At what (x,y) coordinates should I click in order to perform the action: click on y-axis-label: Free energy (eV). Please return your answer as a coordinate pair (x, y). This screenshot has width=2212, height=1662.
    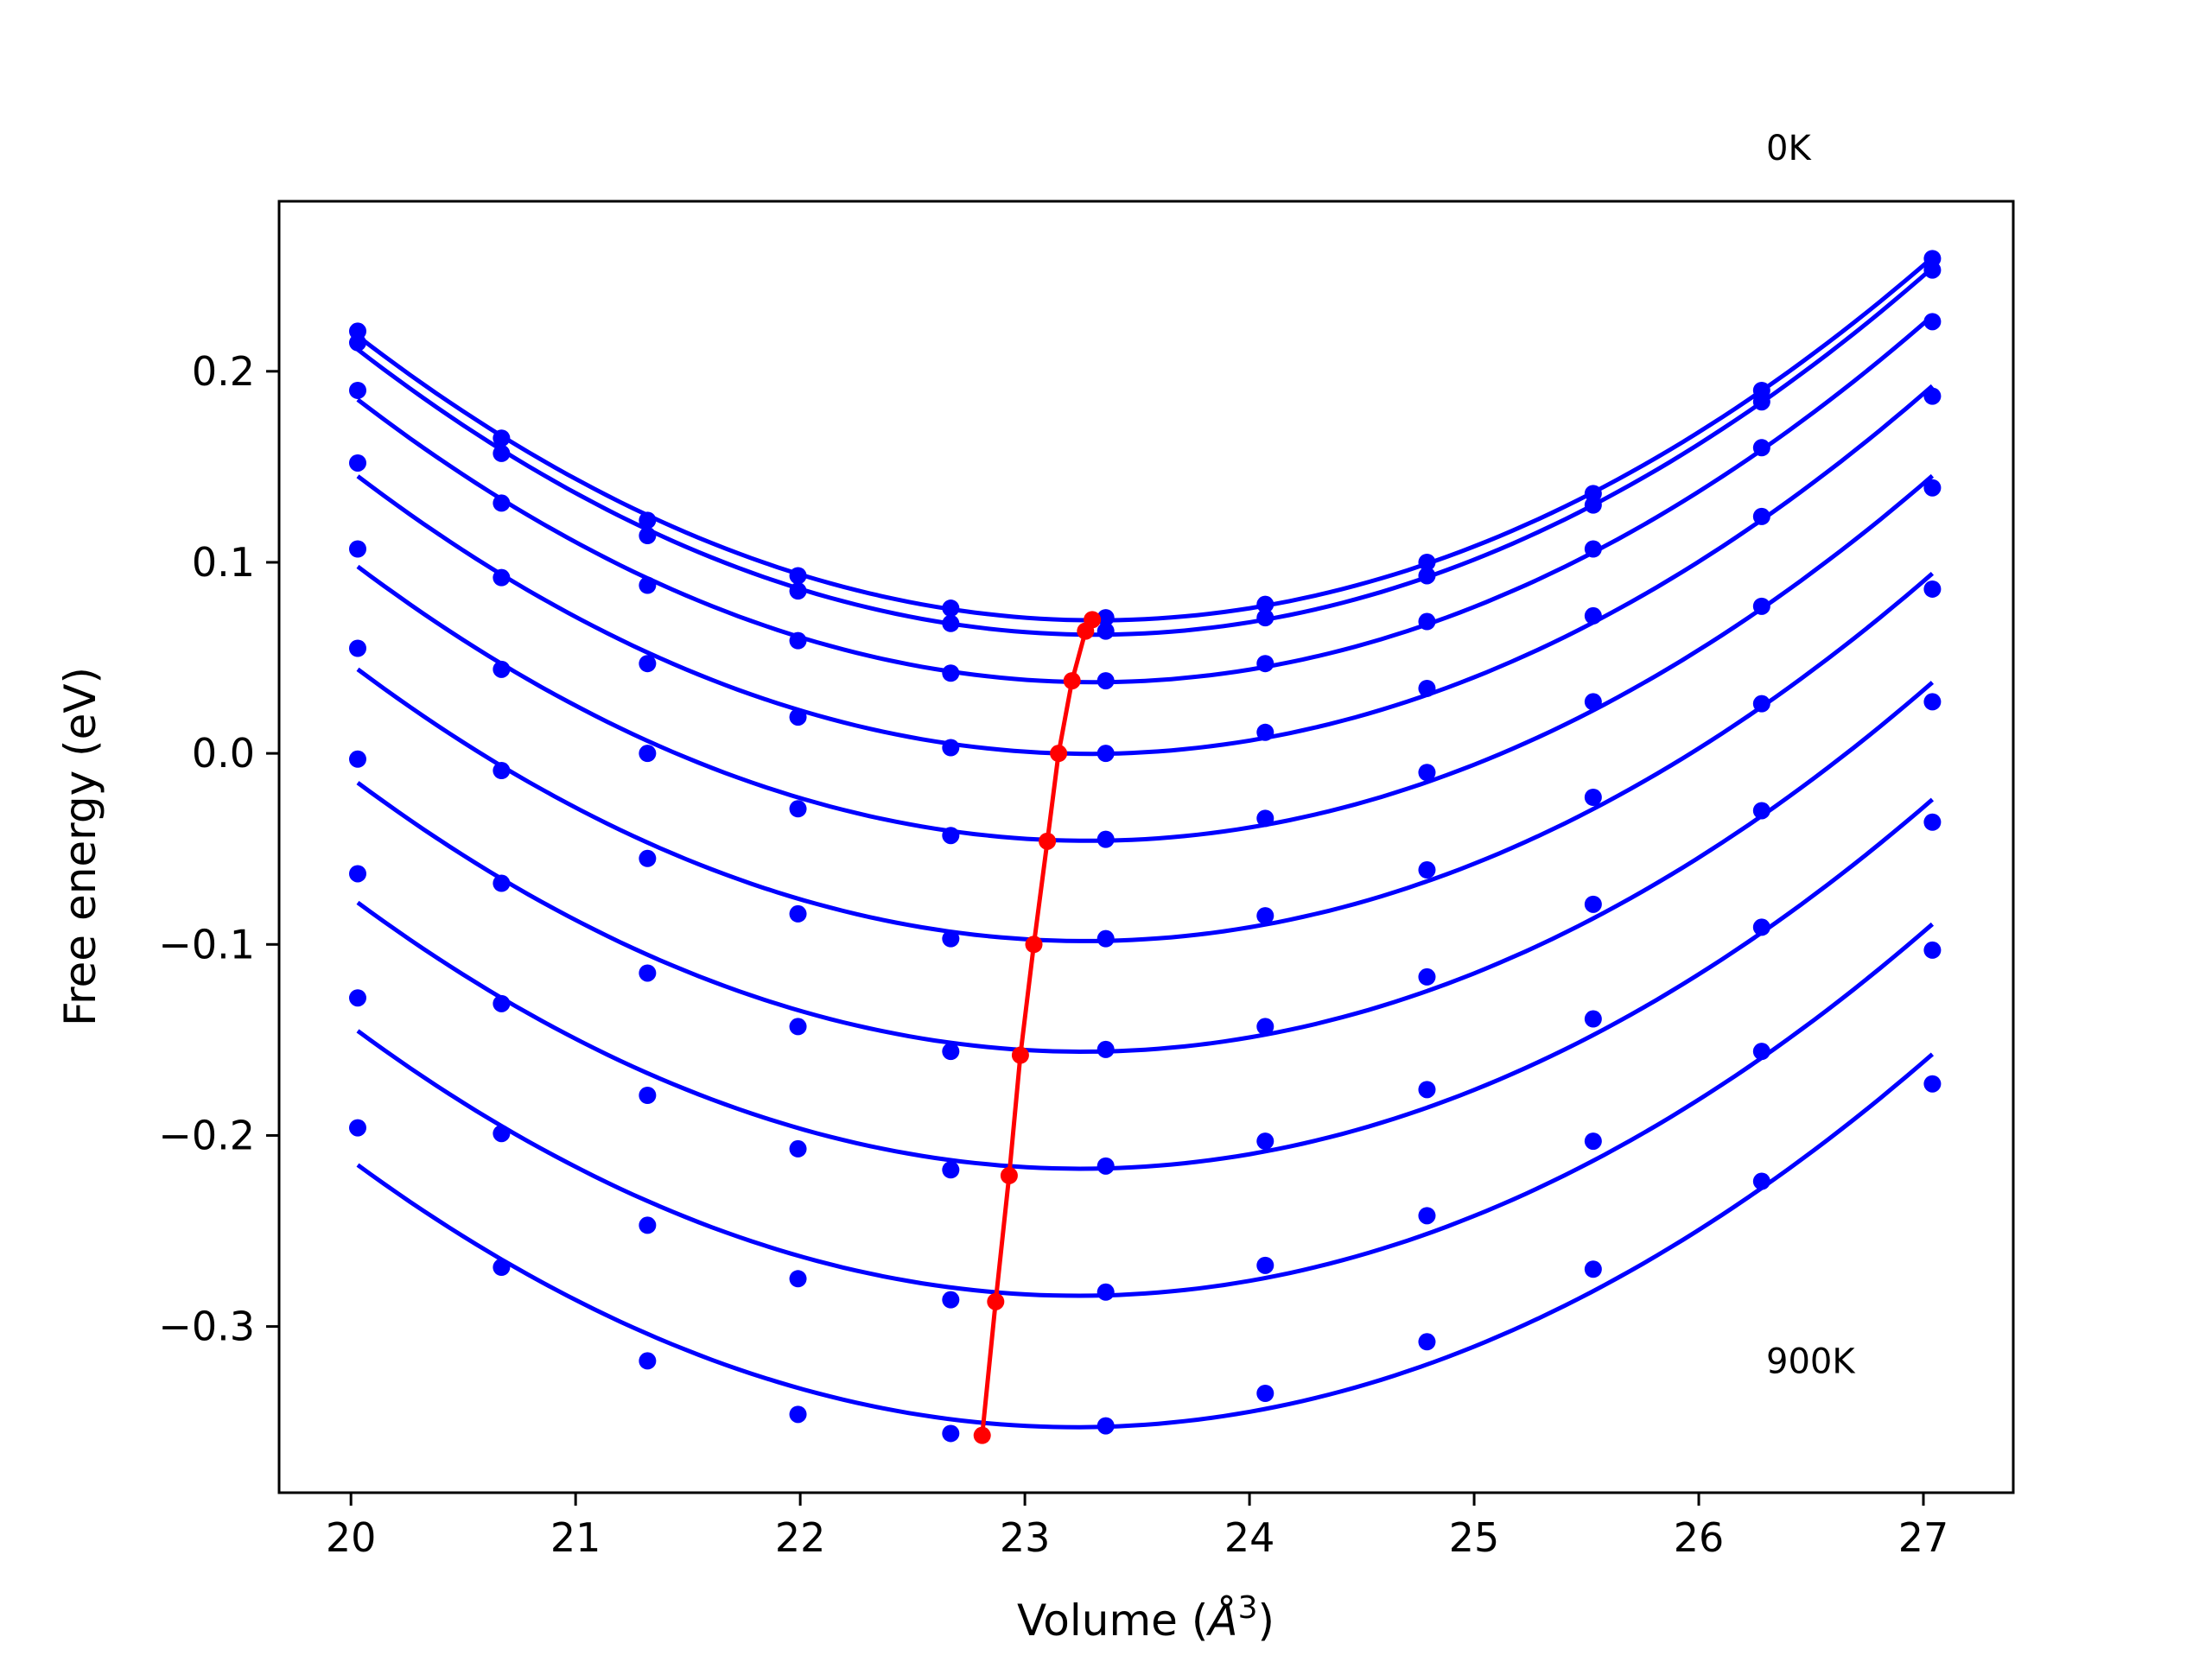
    Looking at the image, I should click on (80, 846).